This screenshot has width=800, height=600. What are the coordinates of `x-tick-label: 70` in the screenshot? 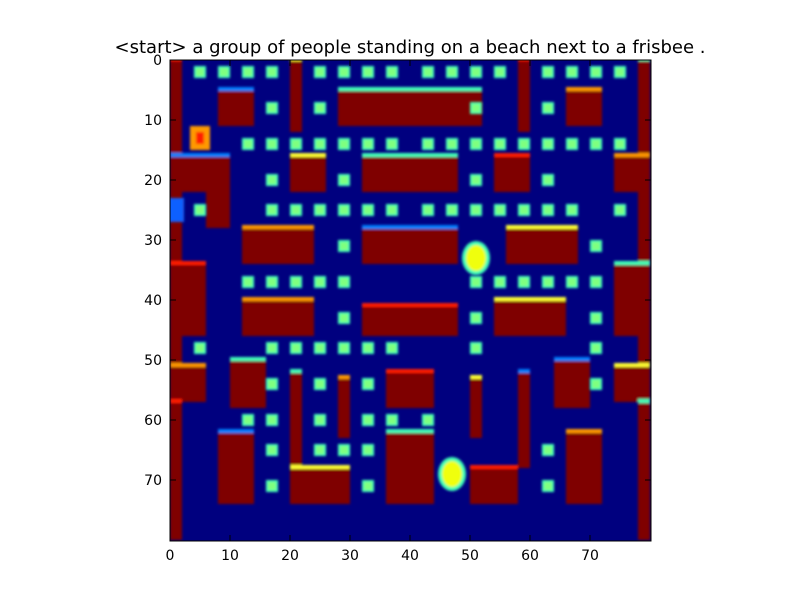 It's located at (590, 556).